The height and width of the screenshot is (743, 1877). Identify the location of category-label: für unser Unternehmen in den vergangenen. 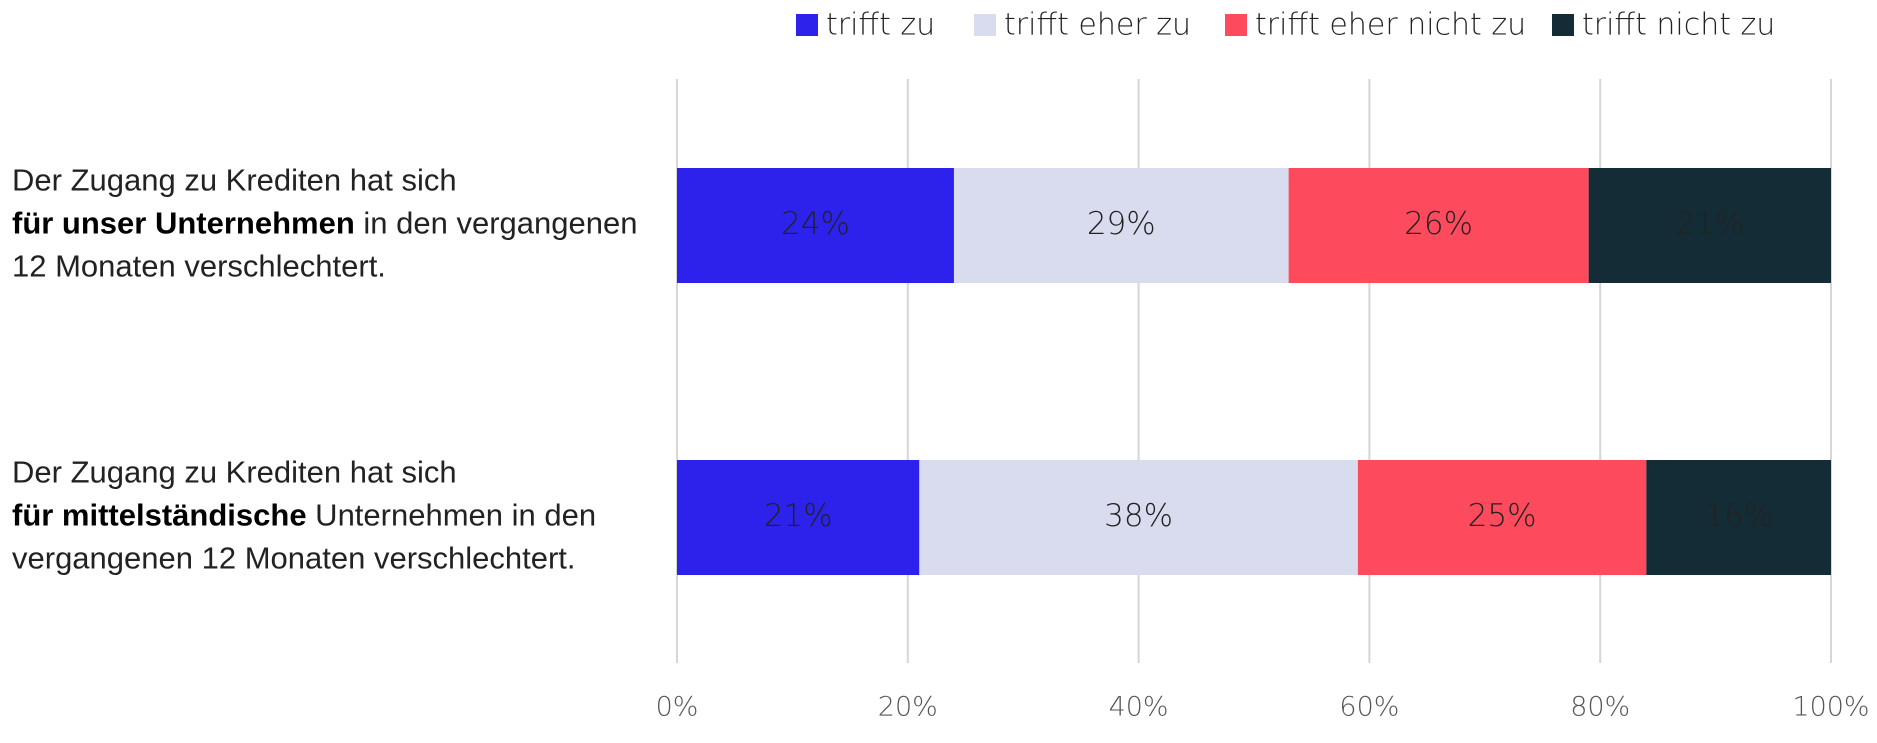
(324, 223).